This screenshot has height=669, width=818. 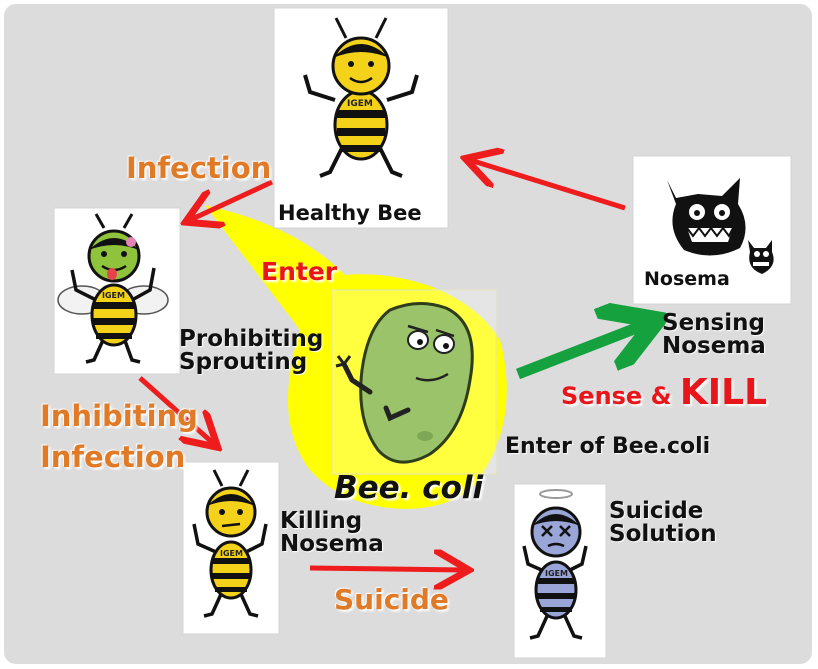 I want to click on node-nosema: Nosema, so click(x=687, y=279).